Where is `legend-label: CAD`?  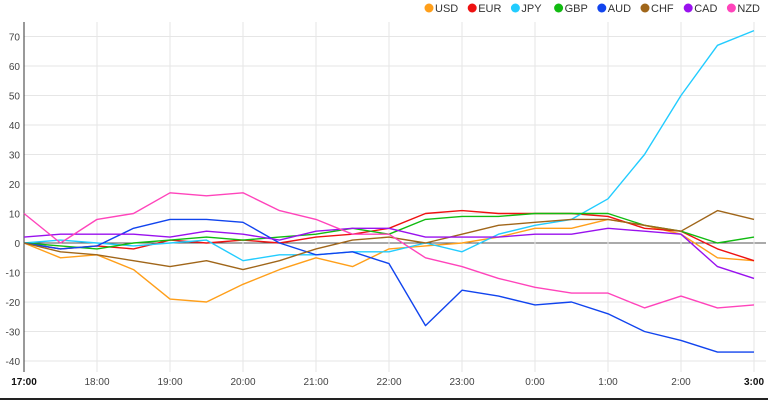
legend-label: CAD is located at coordinates (705, 9).